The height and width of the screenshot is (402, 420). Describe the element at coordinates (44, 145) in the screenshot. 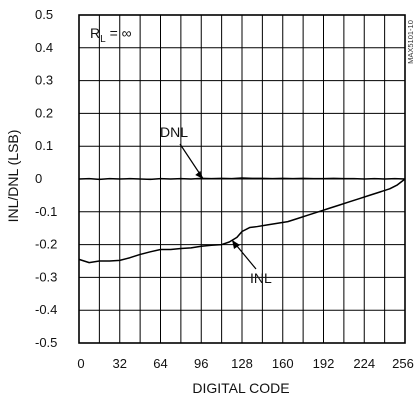

I see `y-tick-label: 0.1` at that location.